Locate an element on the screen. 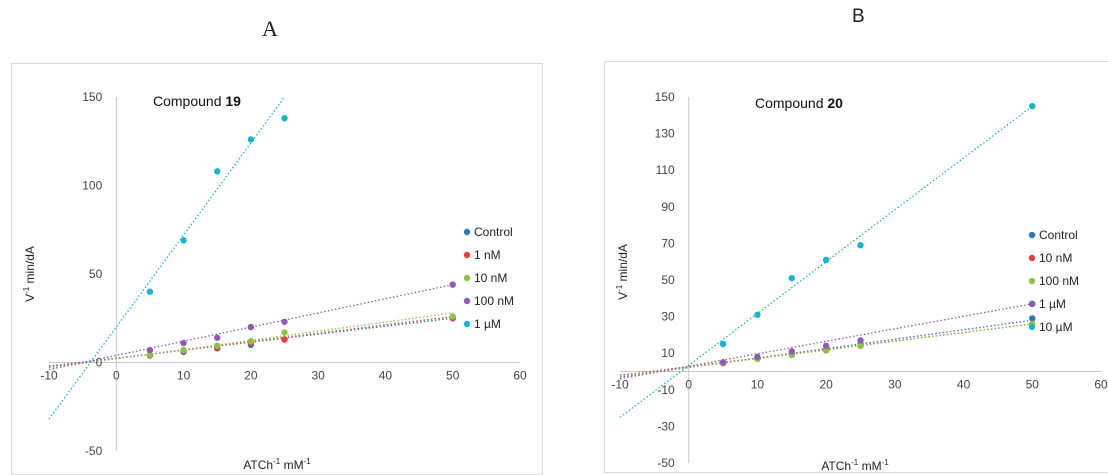 The image size is (1108, 475). y-tick-label: 90 is located at coordinates (668, 207).